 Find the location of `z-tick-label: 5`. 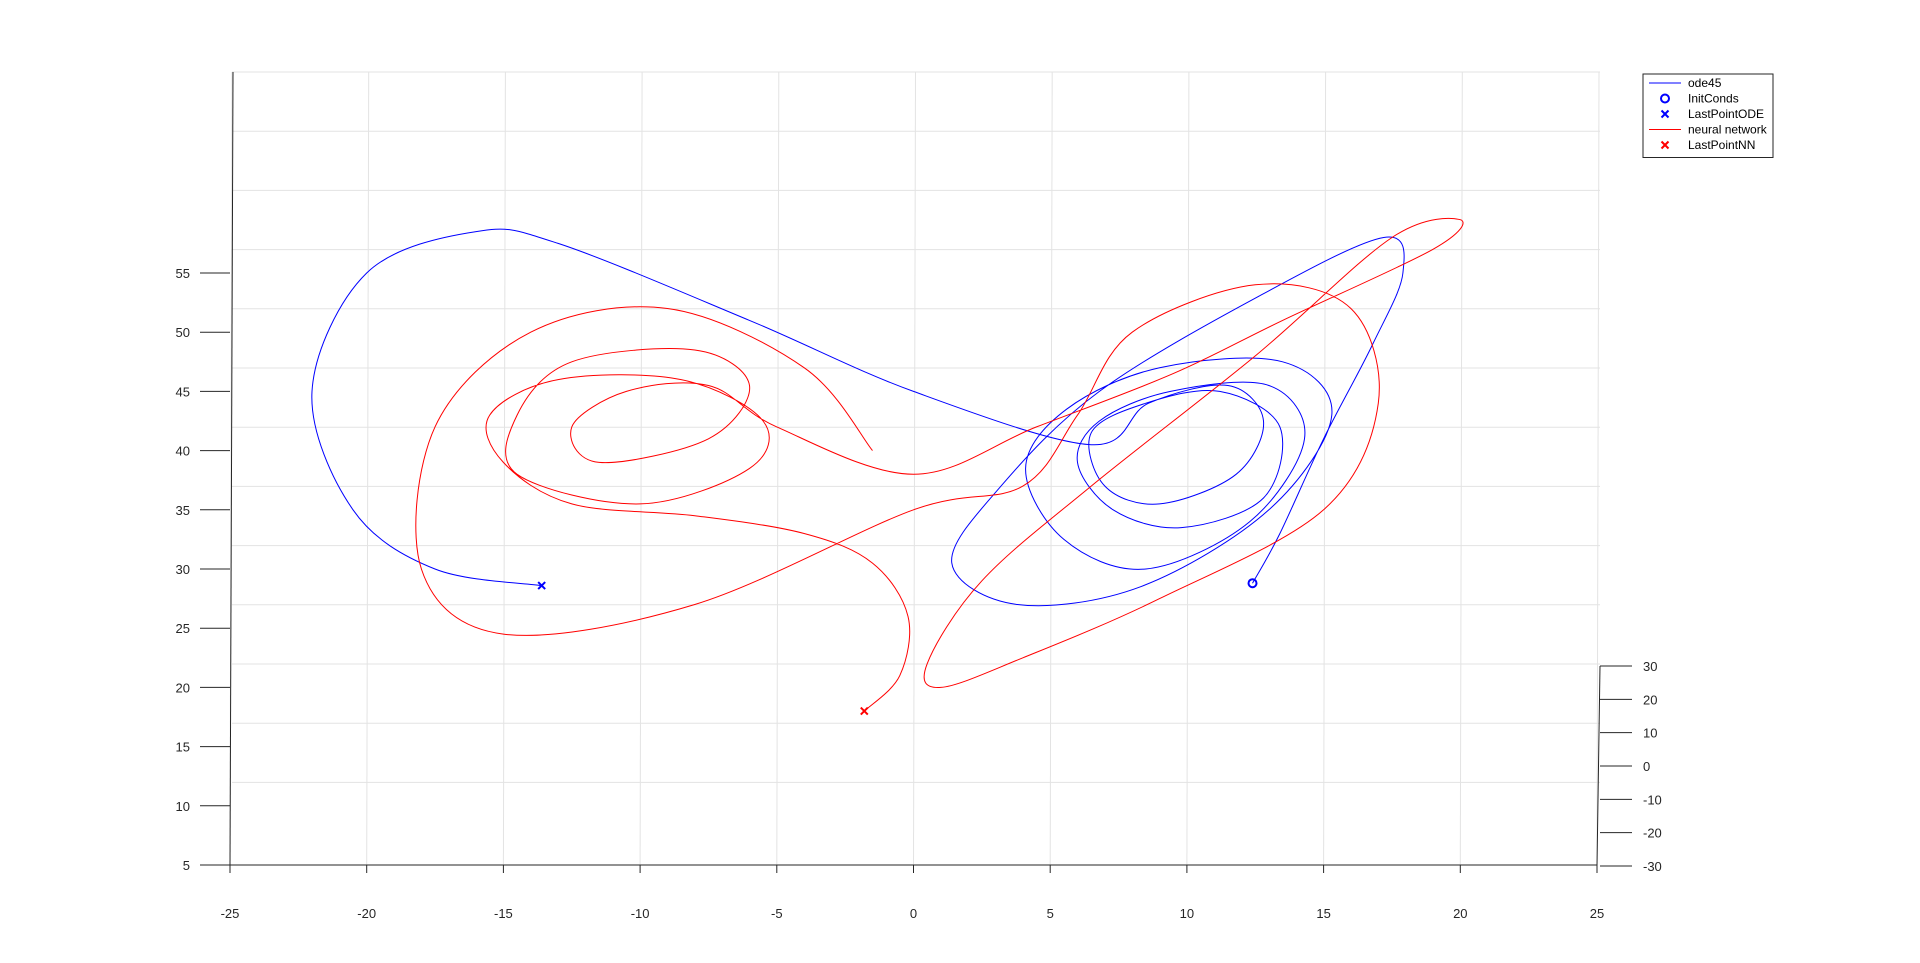

z-tick-label: 5 is located at coordinates (186, 865).